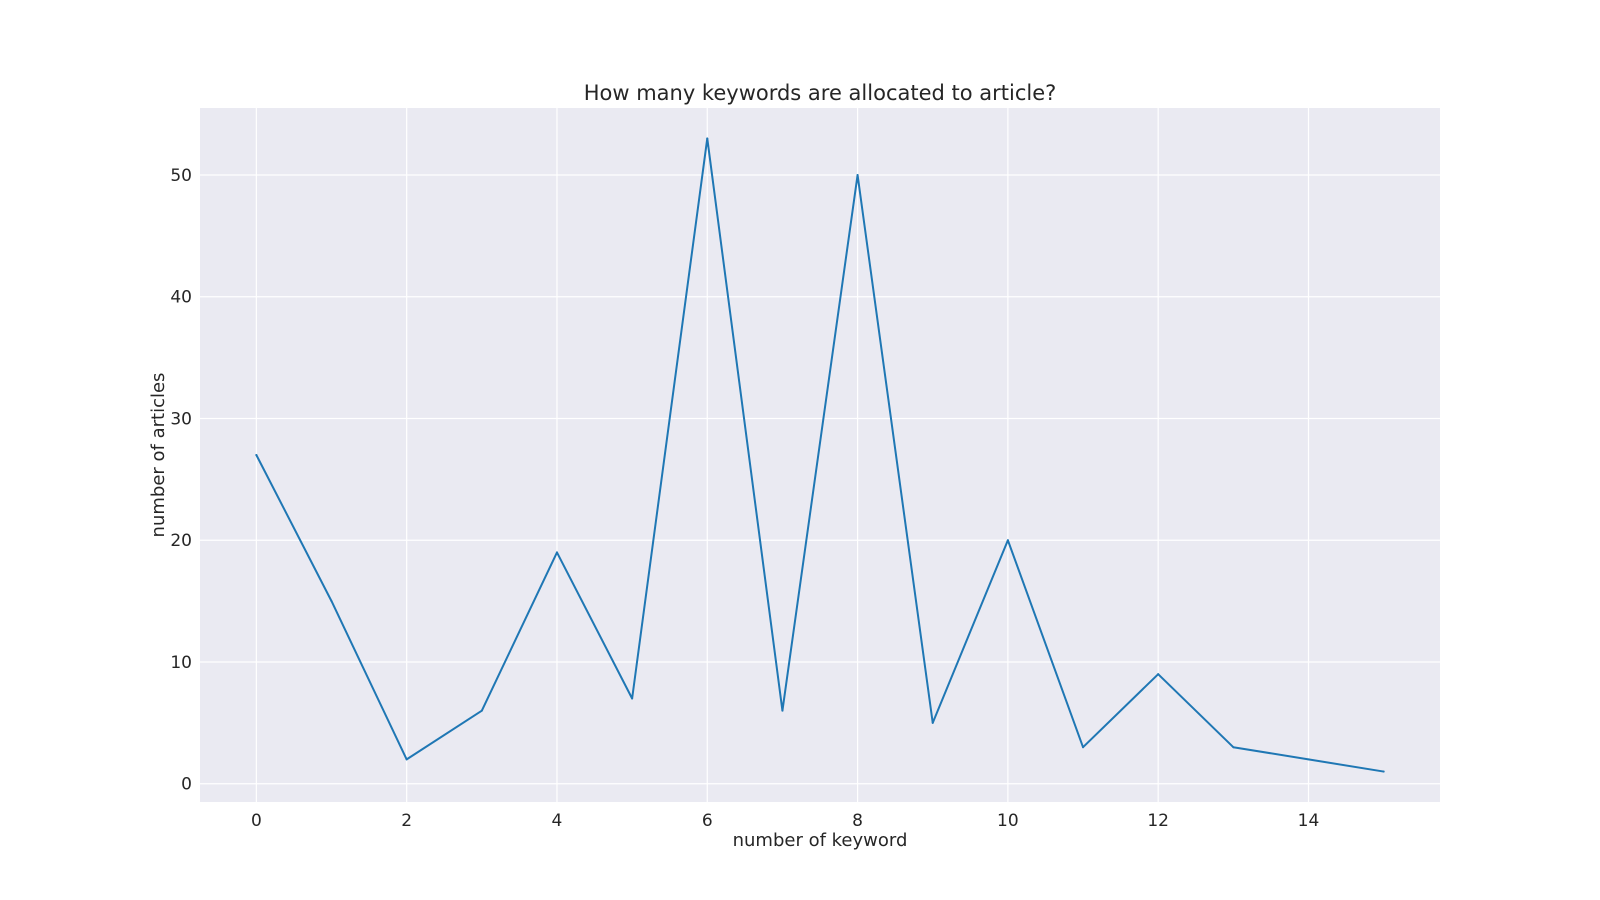 The width and height of the screenshot is (1600, 900). I want to click on x-tick-label: 2, so click(406, 821).